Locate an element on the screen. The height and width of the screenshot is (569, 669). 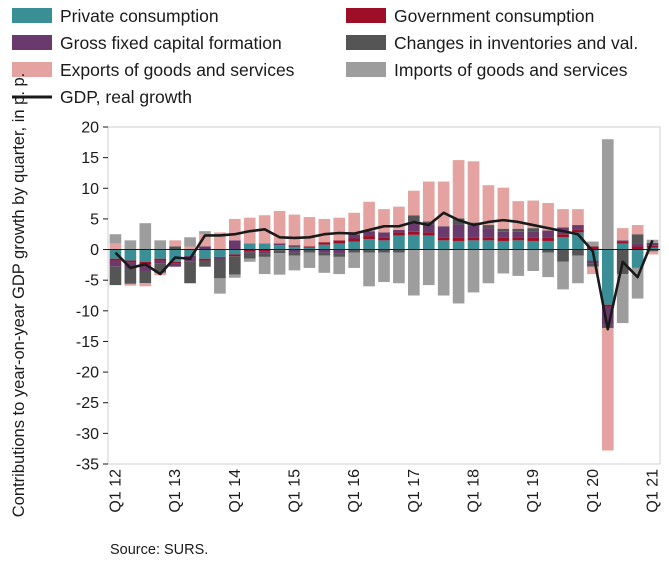
y-tick-label: 0 is located at coordinates (94, 250).